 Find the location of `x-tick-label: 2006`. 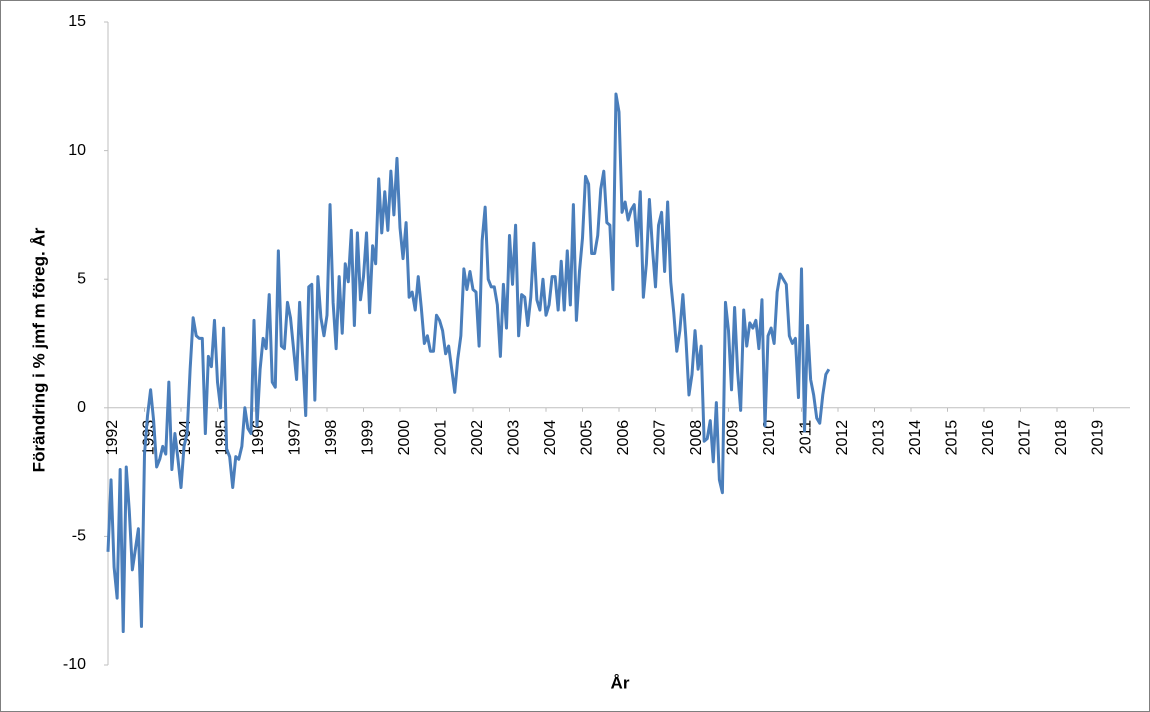

x-tick-label: 2006 is located at coordinates (623, 438).